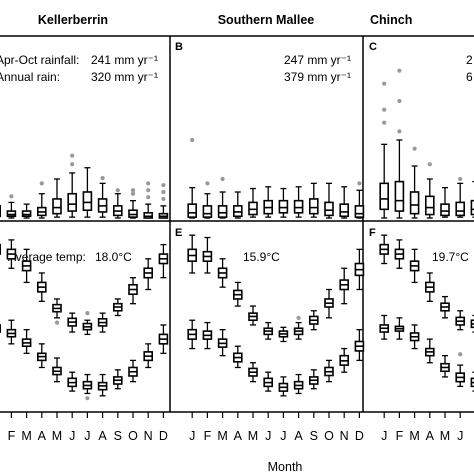 The width and height of the screenshot is (474, 474). What do you see at coordinates (118, 436) in the screenshot?
I see `month-tick-label: S` at bounding box center [118, 436].